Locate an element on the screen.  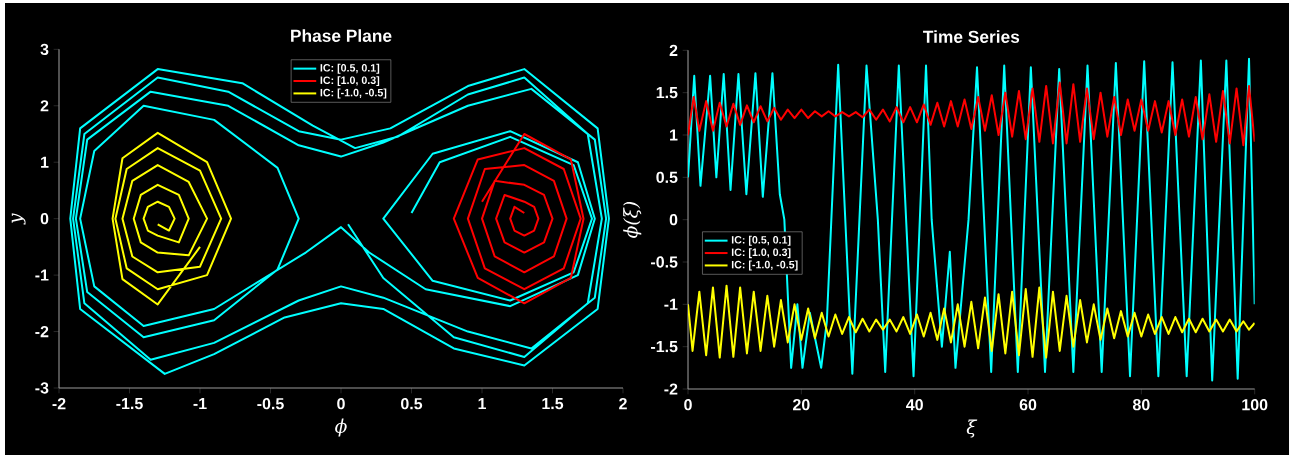
chart-title: Time Series is located at coordinates (971, 36).